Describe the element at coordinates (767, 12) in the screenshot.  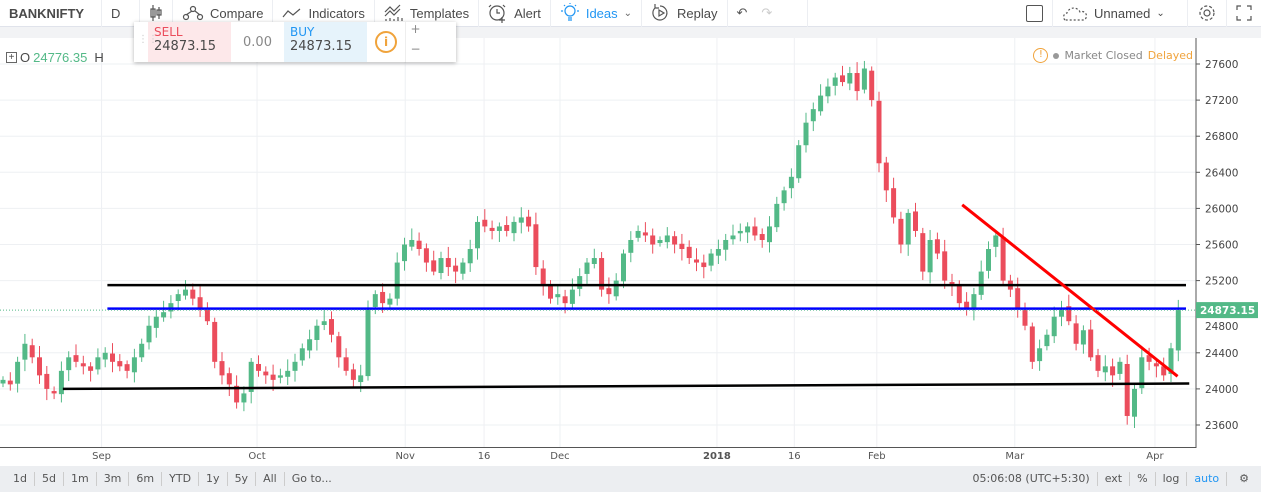
I see `redo-icon: ↷` at that location.